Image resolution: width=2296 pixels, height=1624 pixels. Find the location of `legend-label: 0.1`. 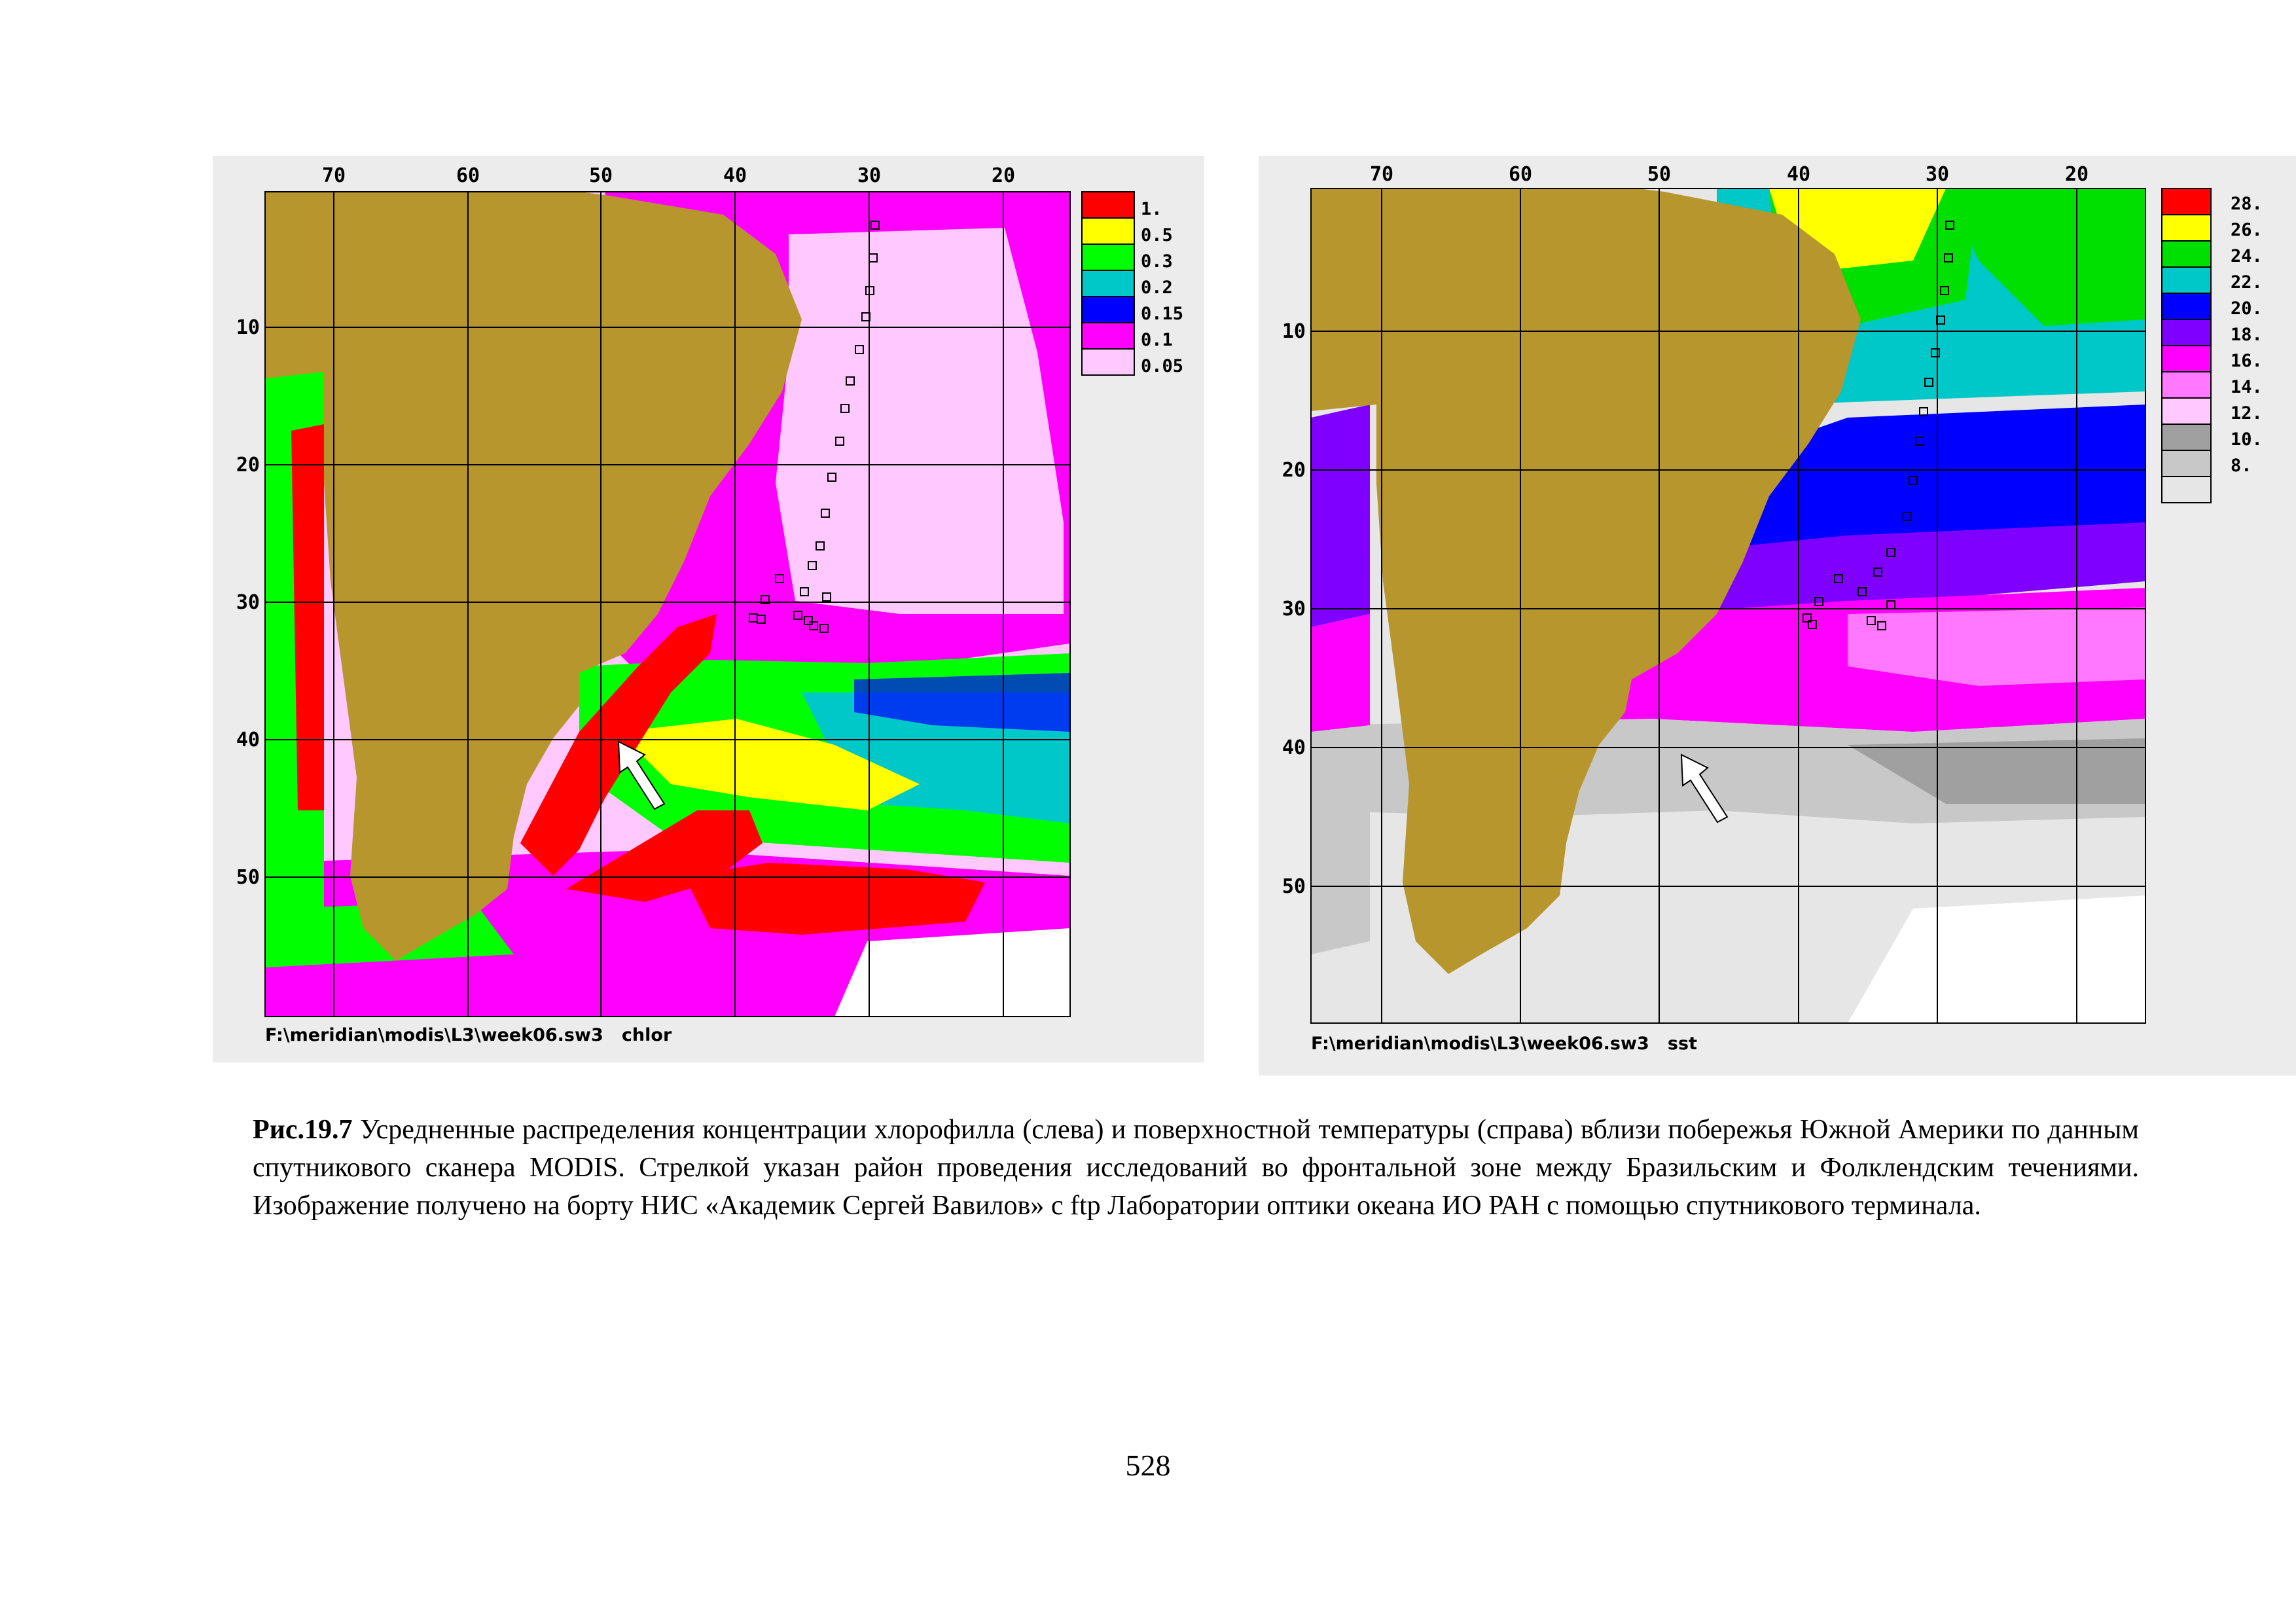

legend-label: 0.1 is located at coordinates (1157, 340).